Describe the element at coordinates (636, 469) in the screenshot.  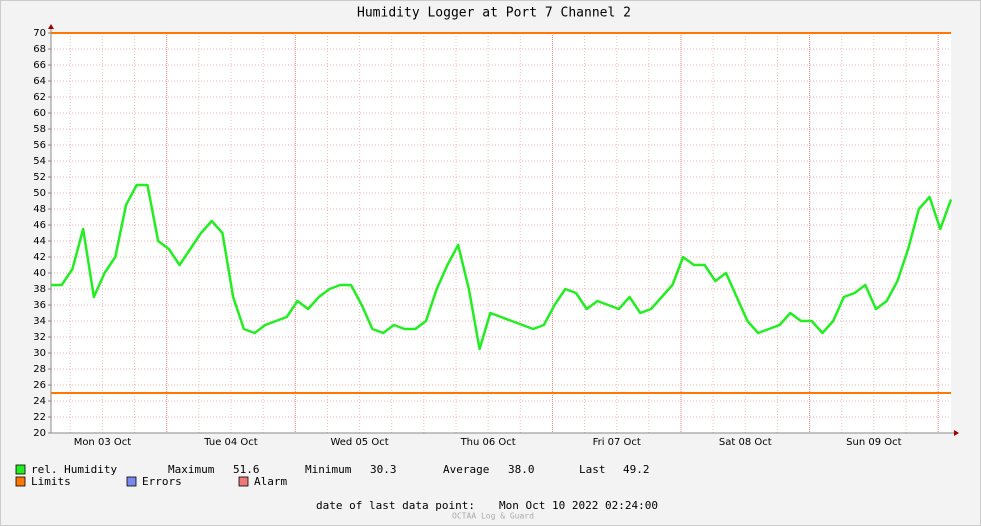
I see `stat-value: 49.2` at that location.